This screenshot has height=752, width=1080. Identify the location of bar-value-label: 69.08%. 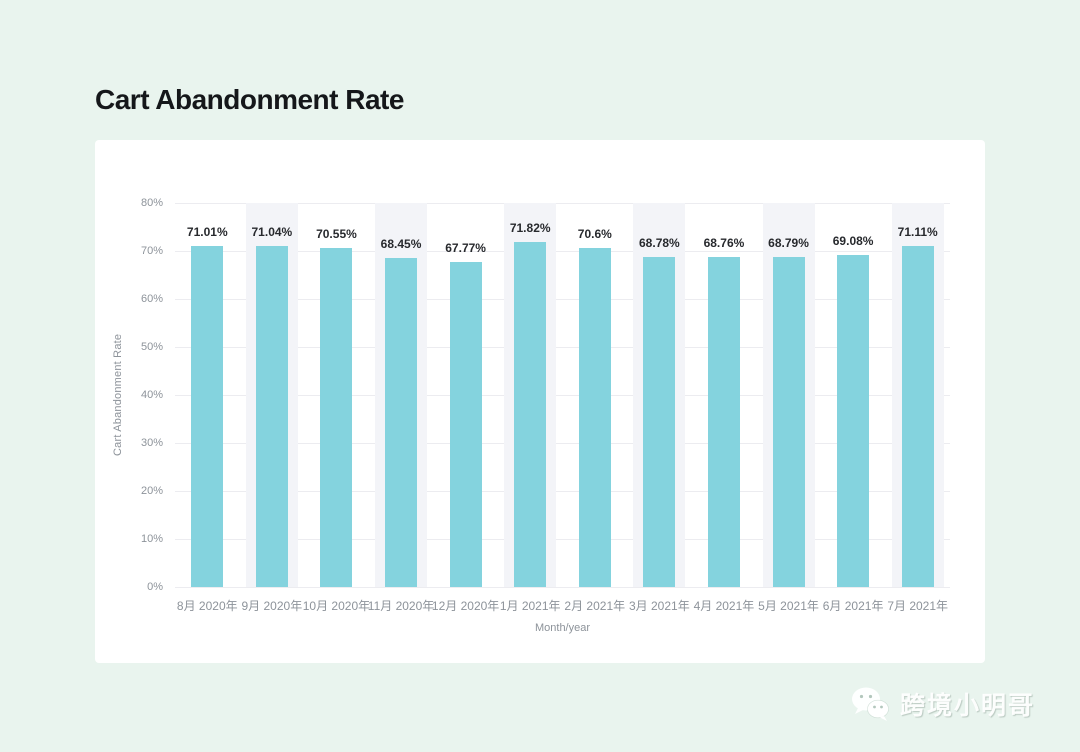
(853, 241).